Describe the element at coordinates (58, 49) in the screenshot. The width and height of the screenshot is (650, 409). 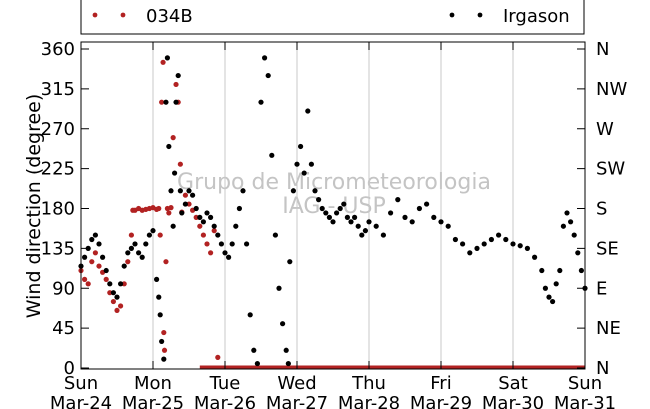
I see `y-tick-label-8: 360` at that location.